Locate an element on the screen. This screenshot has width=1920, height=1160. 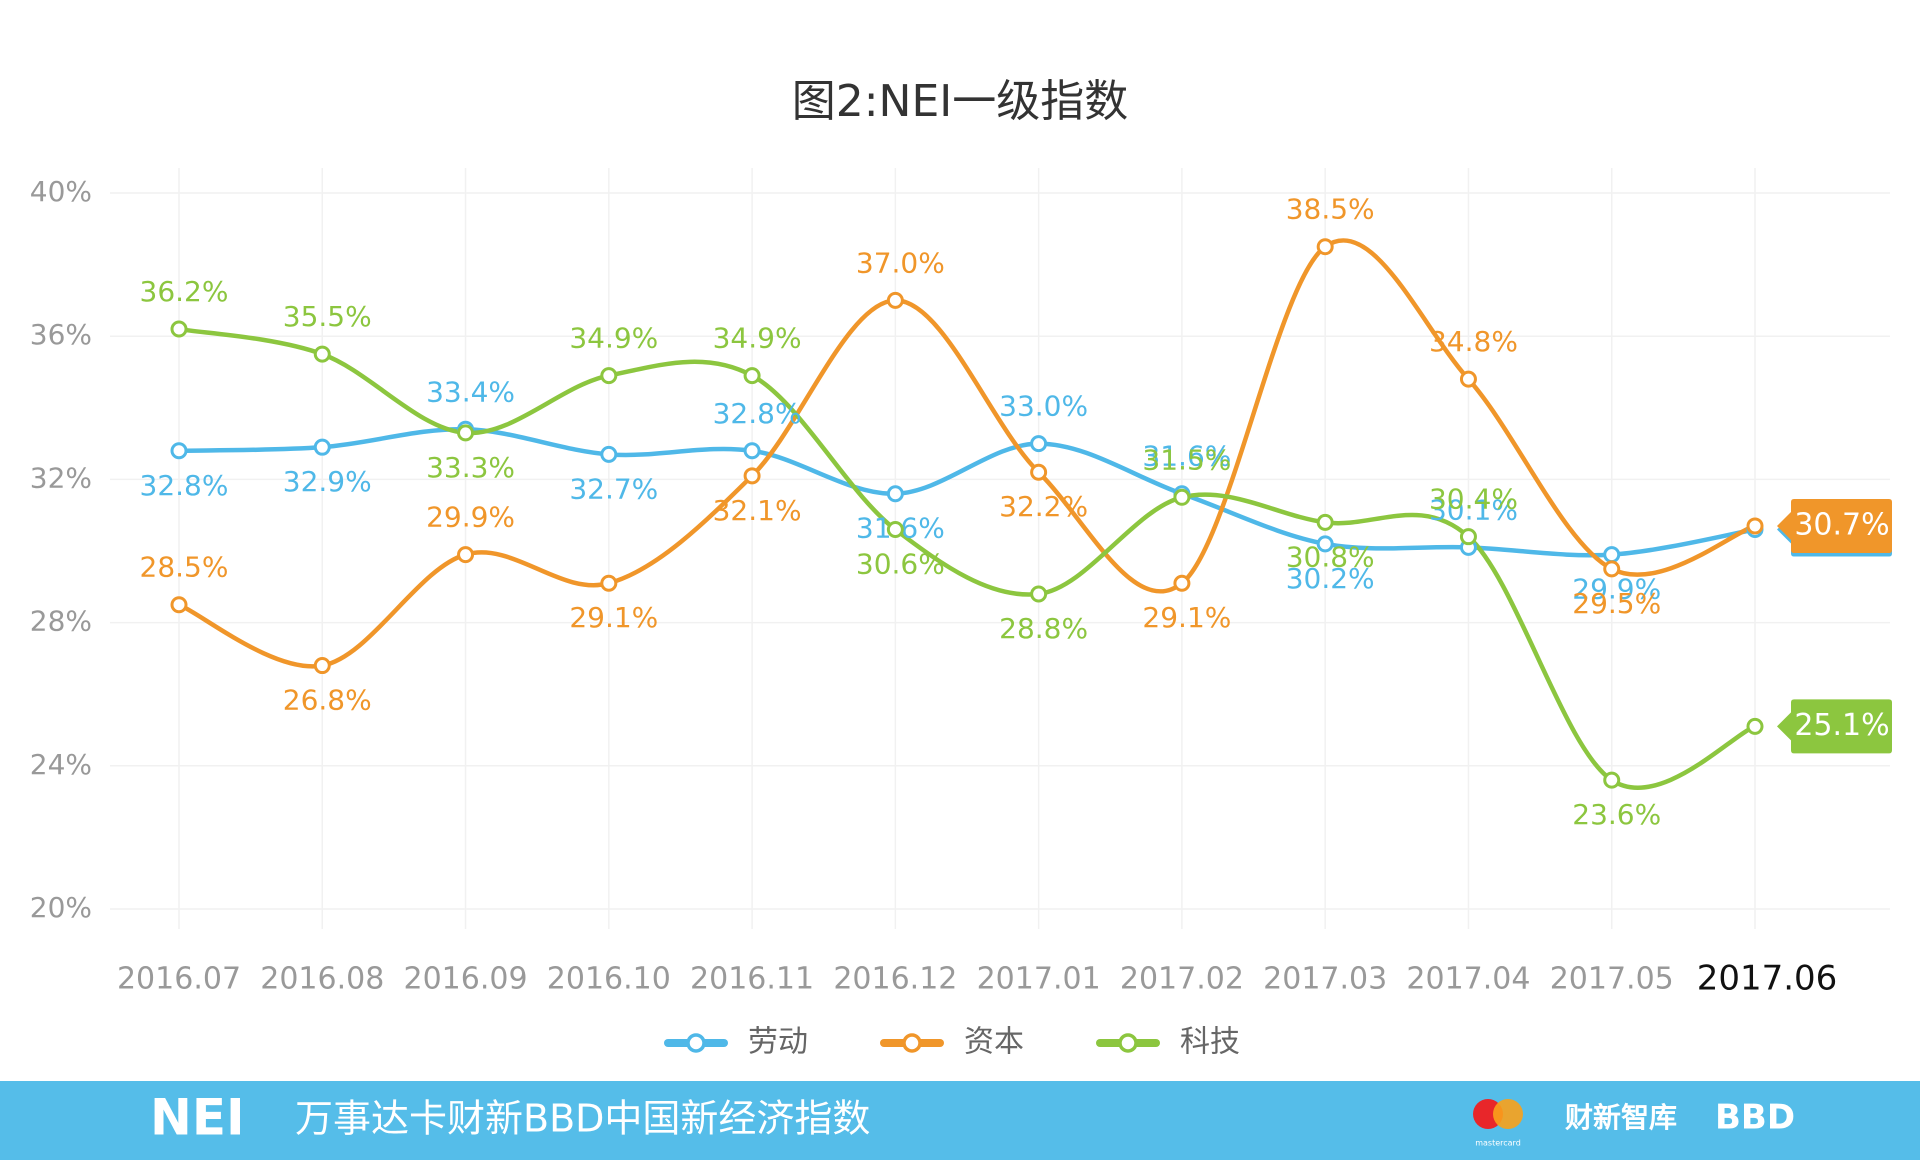
x-tick-label: 2016.09 is located at coordinates (466, 979).